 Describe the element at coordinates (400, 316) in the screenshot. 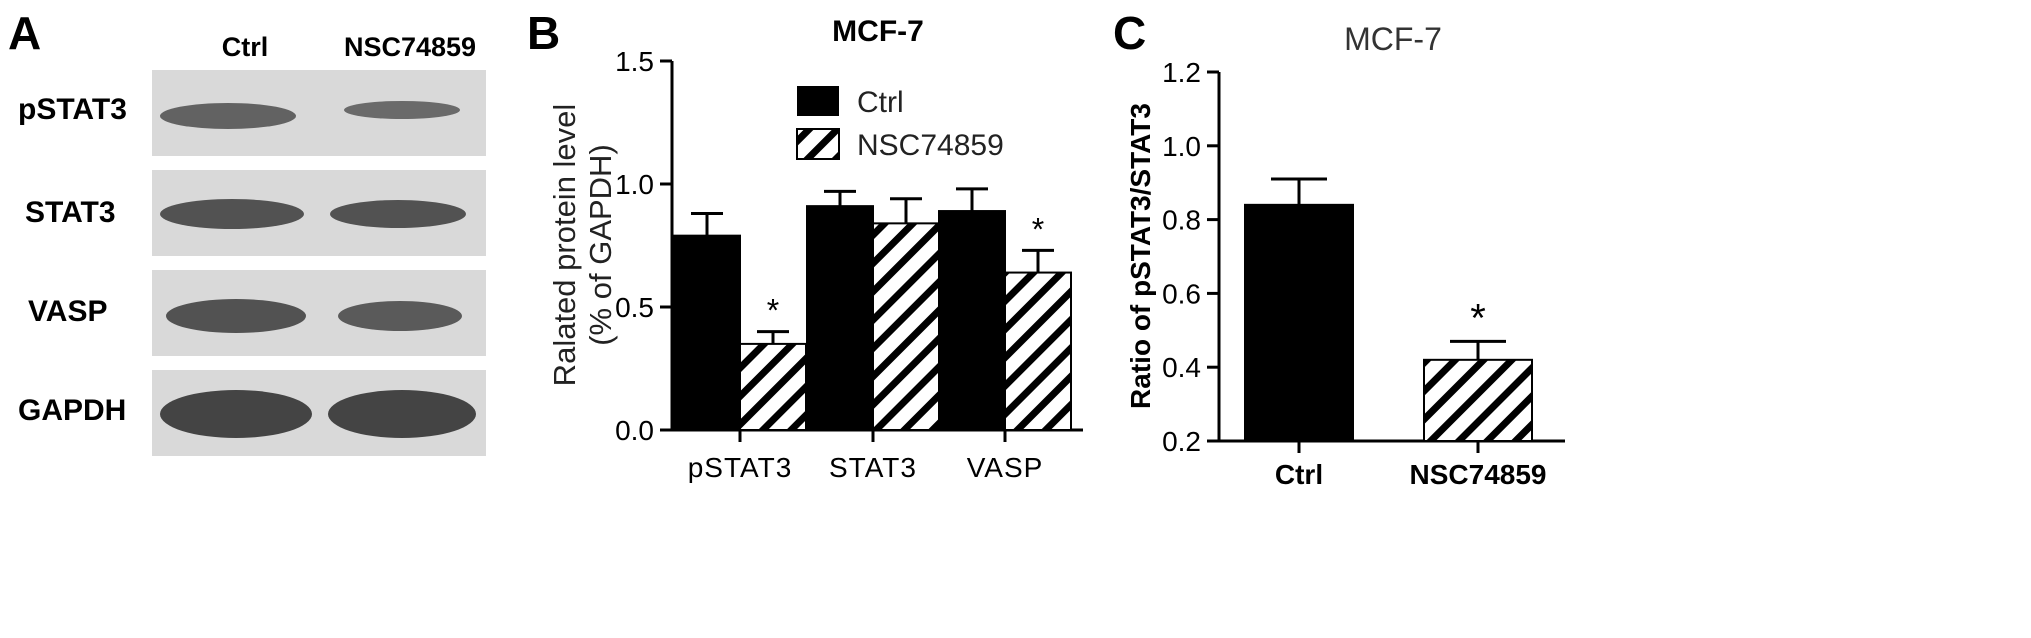

I see `band-vasp-nsc74859` at that location.